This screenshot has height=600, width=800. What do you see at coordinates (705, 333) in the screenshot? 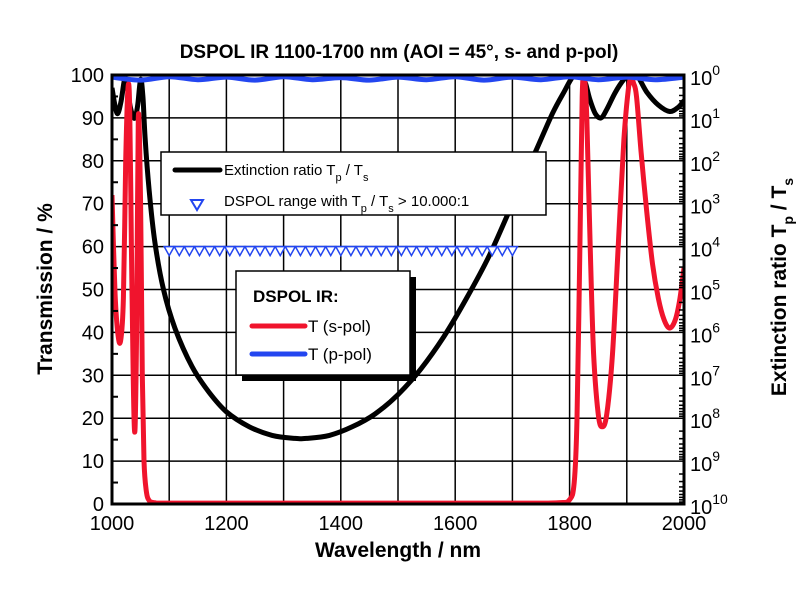
I see `y2-tick-label: 106` at bounding box center [705, 333].